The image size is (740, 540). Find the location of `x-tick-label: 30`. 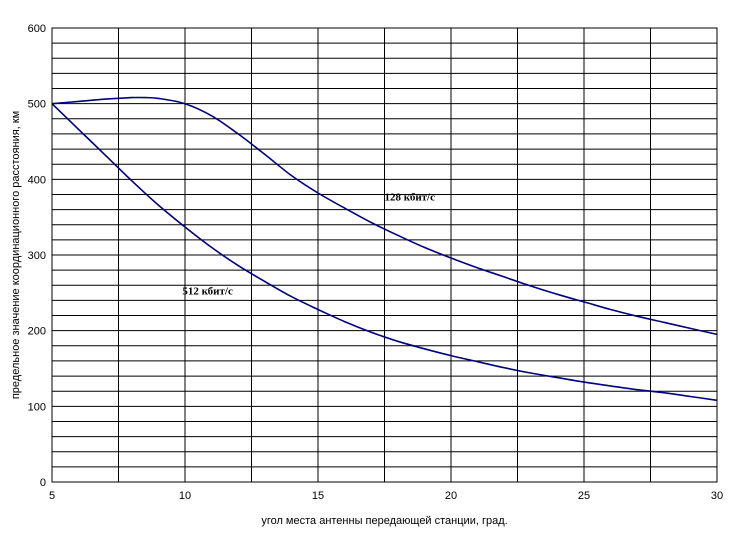

x-tick-label: 30 is located at coordinates (717, 496).